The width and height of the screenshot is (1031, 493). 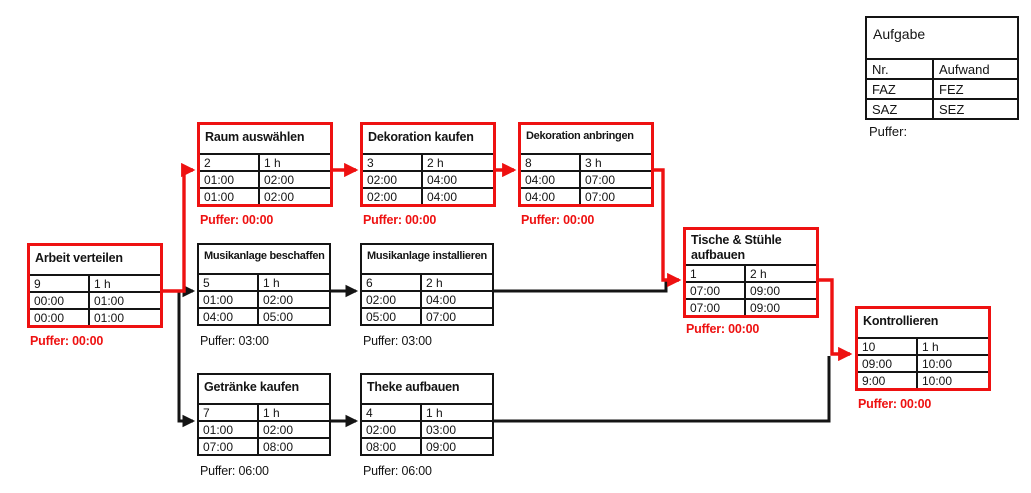 What do you see at coordinates (615, 178) in the screenshot?
I see `task-fez: 07:00` at bounding box center [615, 178].